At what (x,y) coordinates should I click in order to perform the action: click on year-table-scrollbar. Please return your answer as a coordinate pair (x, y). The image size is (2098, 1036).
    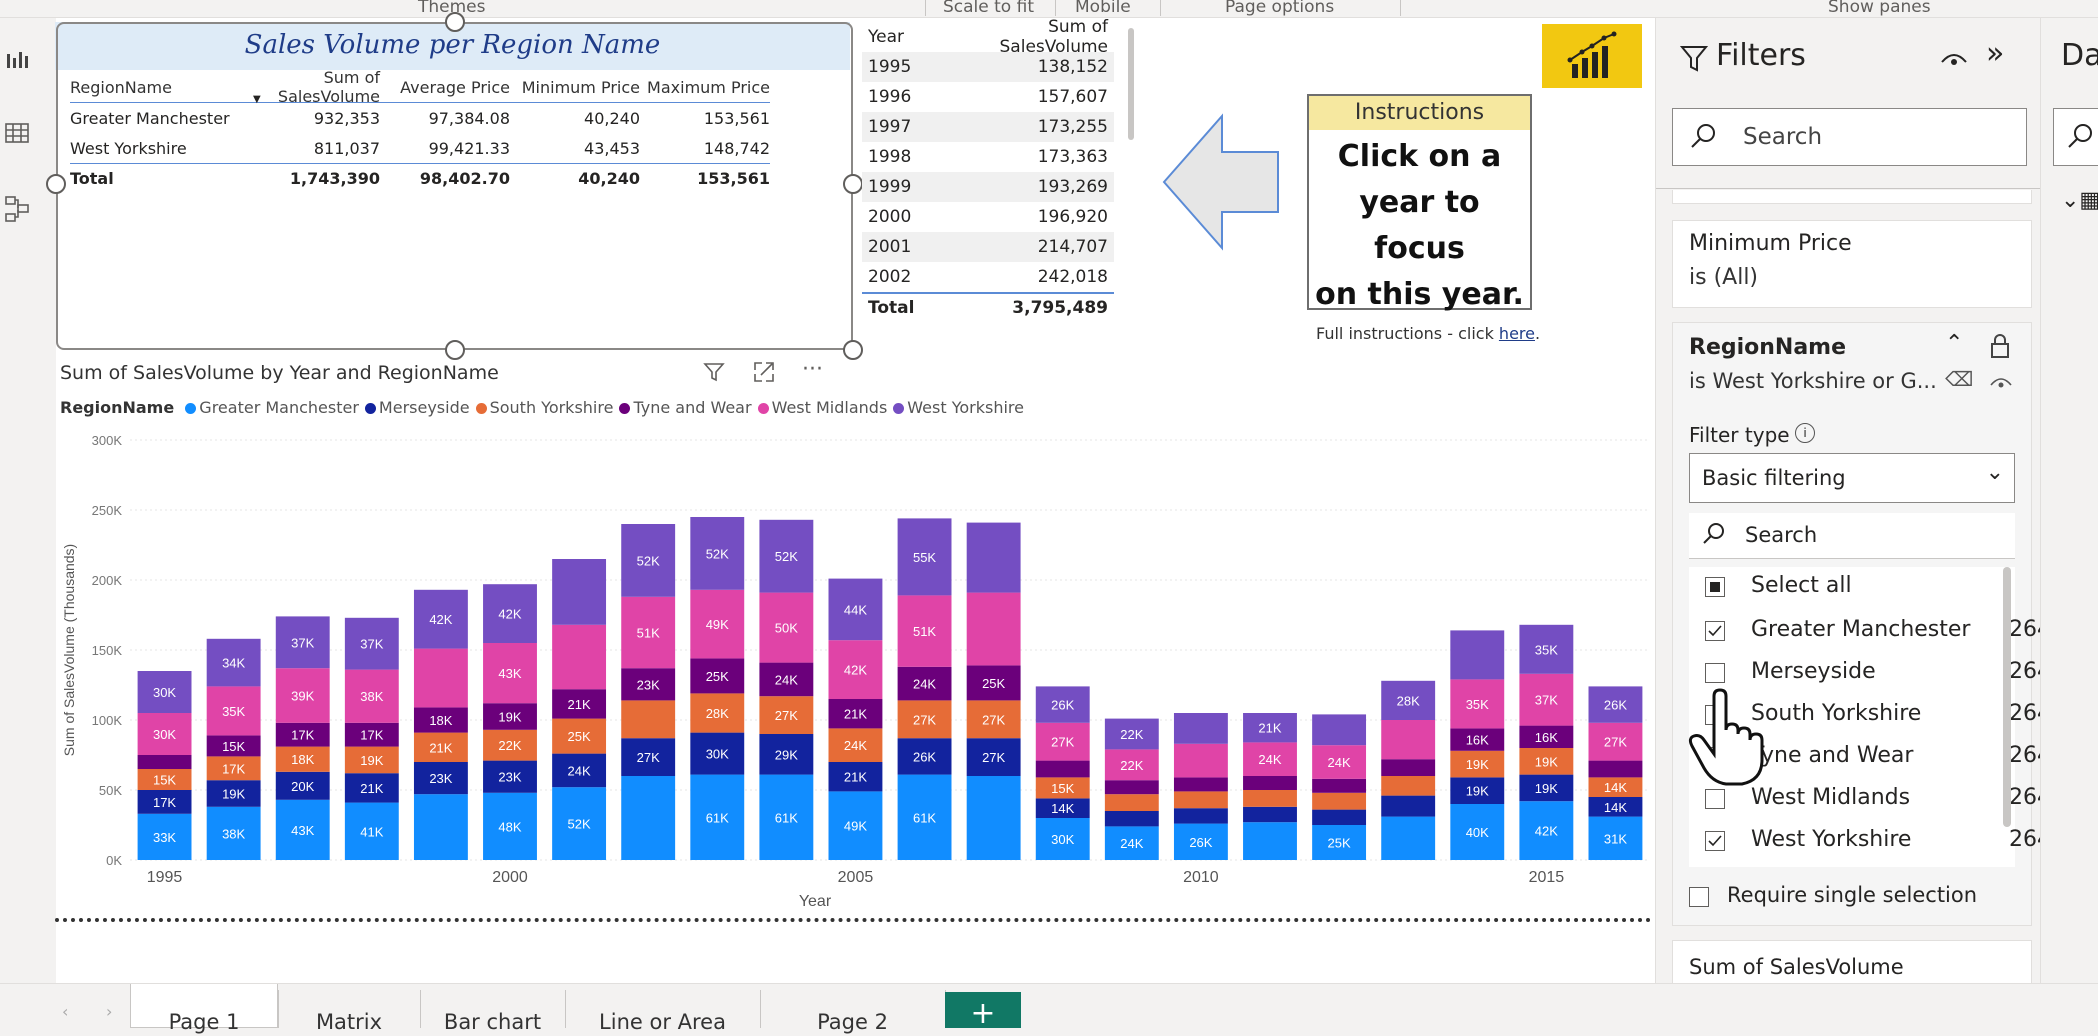
    Looking at the image, I should click on (1131, 84).